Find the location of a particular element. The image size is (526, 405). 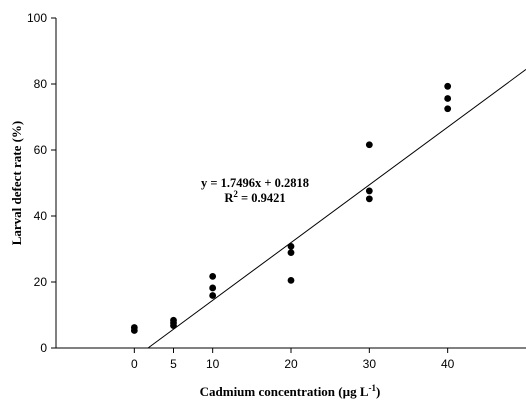

x-axis-title: Cadmium concentration (µg L-1) is located at coordinates (290, 391).